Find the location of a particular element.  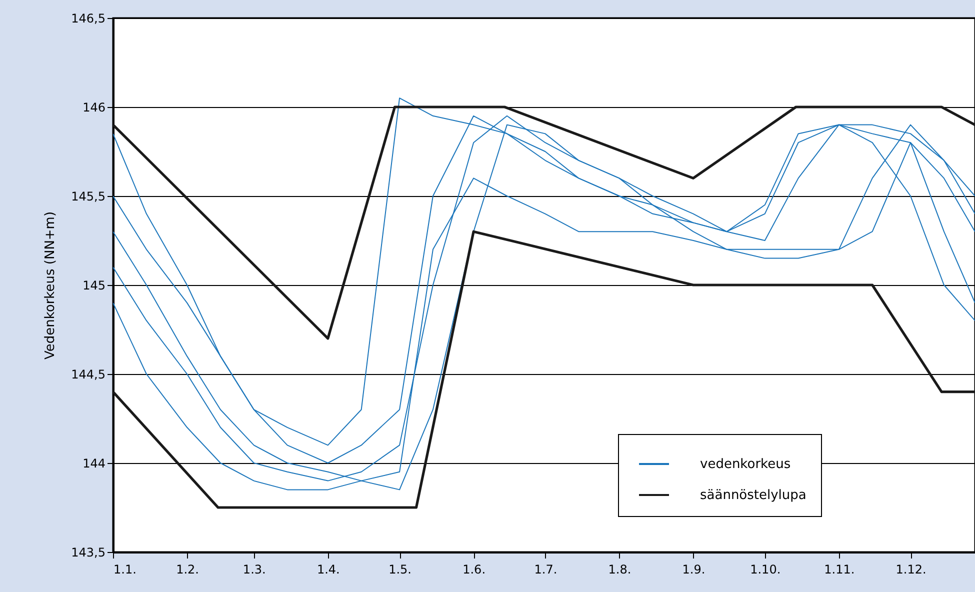

x-tick-label: 1.10. is located at coordinates (765, 569).